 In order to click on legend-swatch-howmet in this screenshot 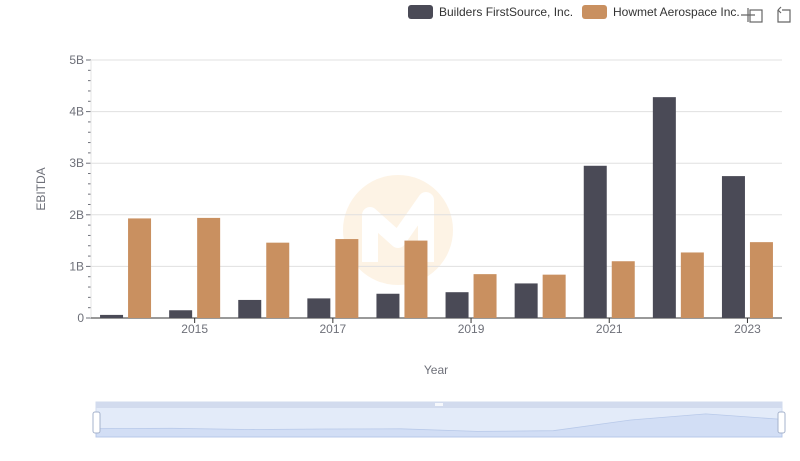, I will do `click(594, 12)`.